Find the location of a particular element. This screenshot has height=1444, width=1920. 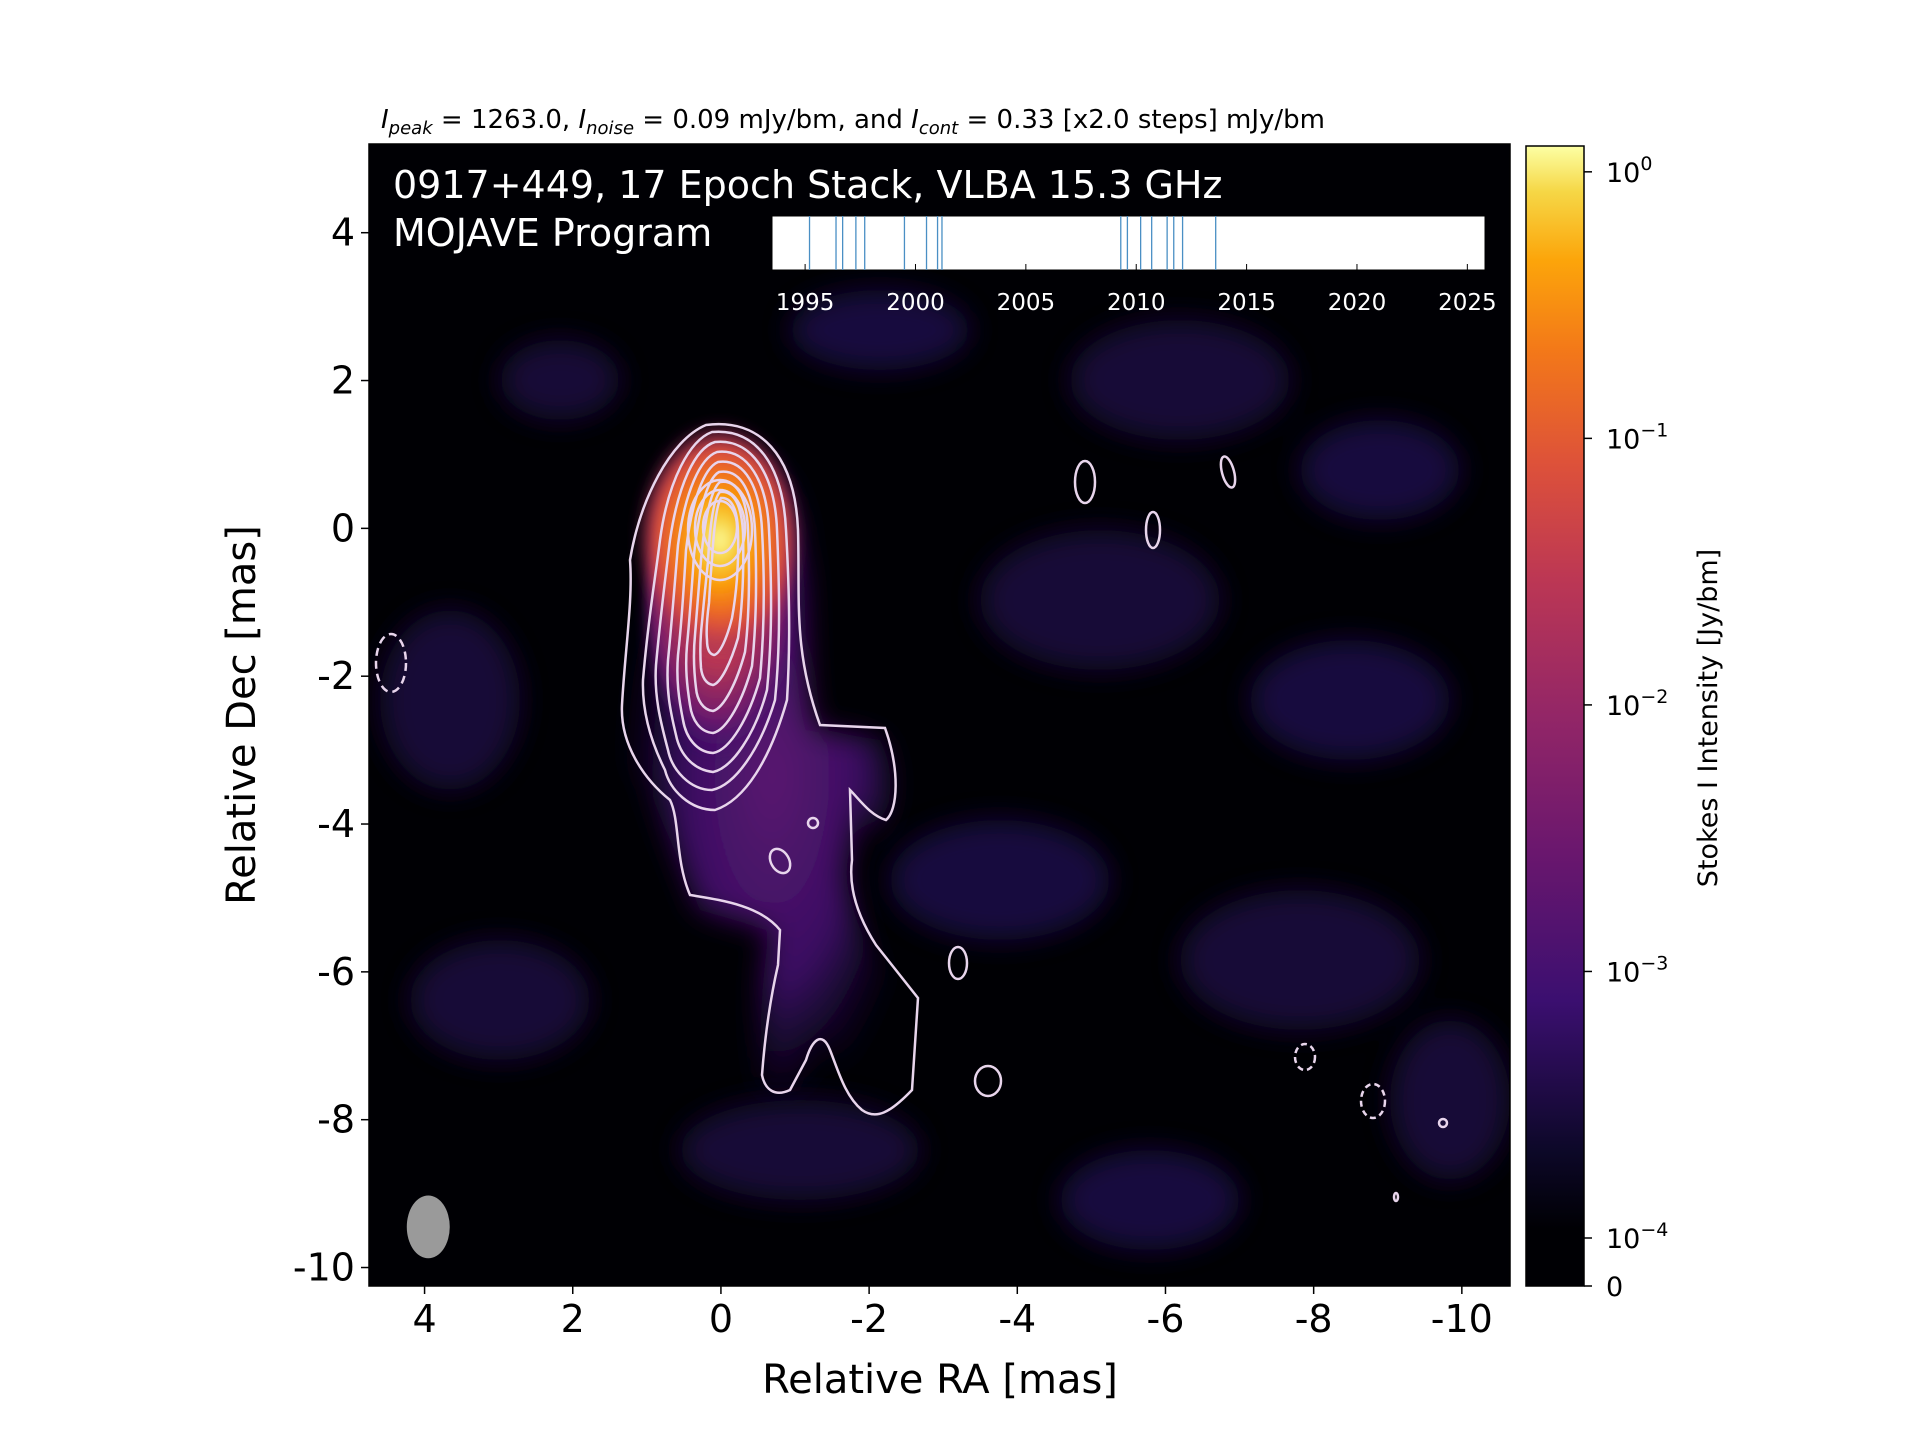

colorbar-tick-label: 10⁰ is located at coordinates (1629, 171).